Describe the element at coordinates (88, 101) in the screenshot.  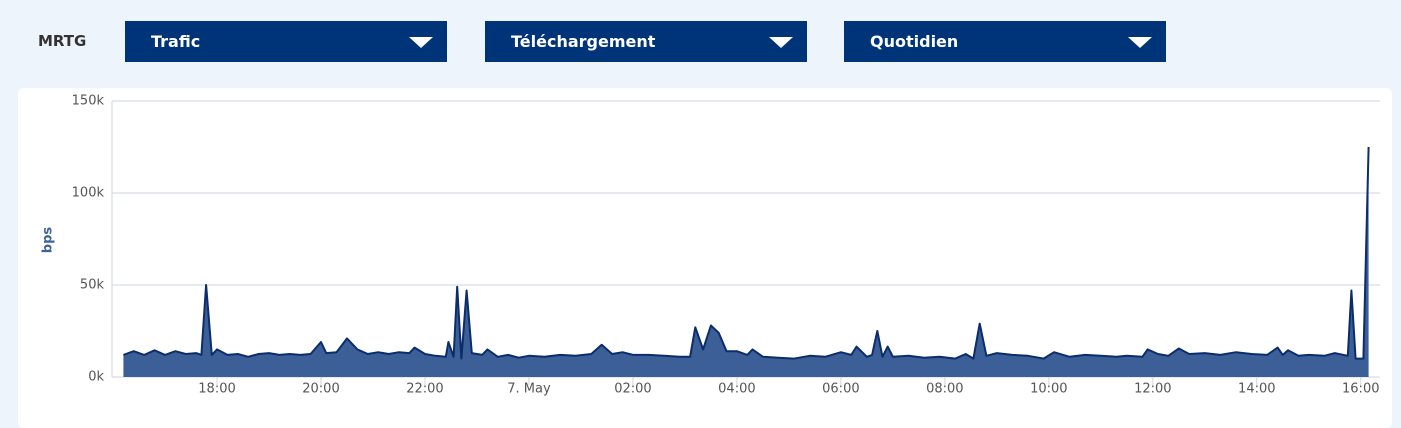
I see `y-tick-label: 150k` at that location.